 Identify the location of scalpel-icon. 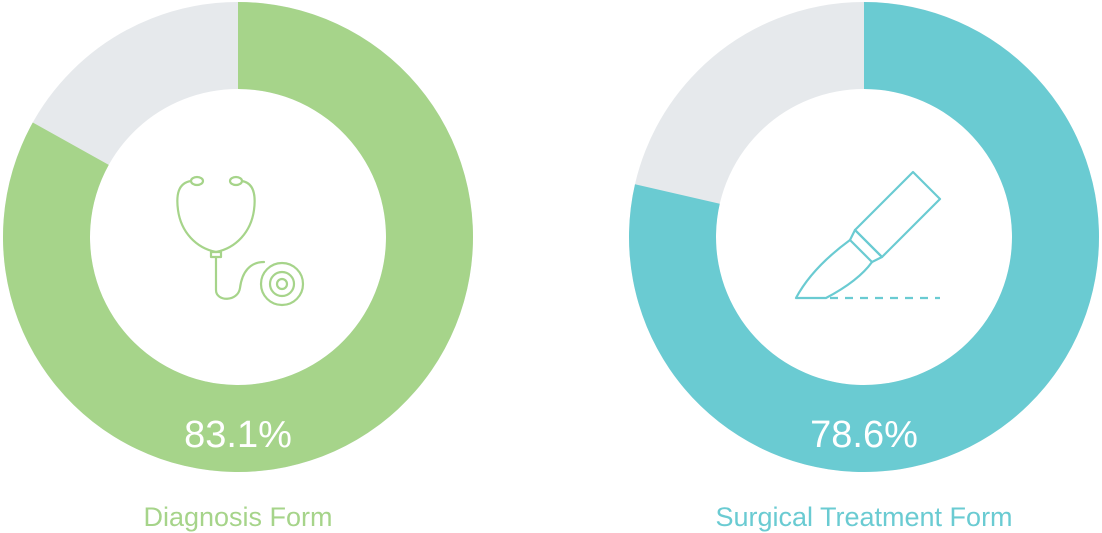
(868, 235).